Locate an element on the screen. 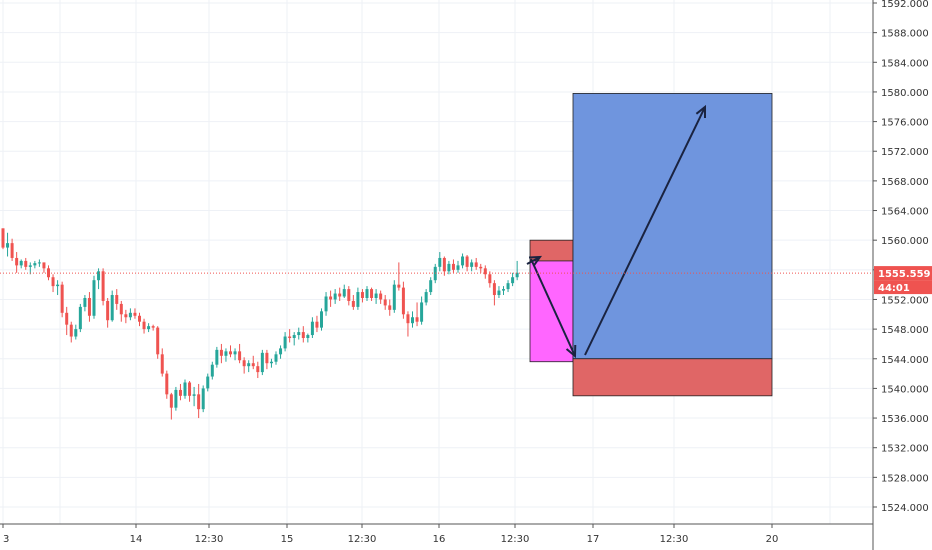 The width and height of the screenshot is (932, 550). projection-arrow-down is located at coordinates (553, 307).